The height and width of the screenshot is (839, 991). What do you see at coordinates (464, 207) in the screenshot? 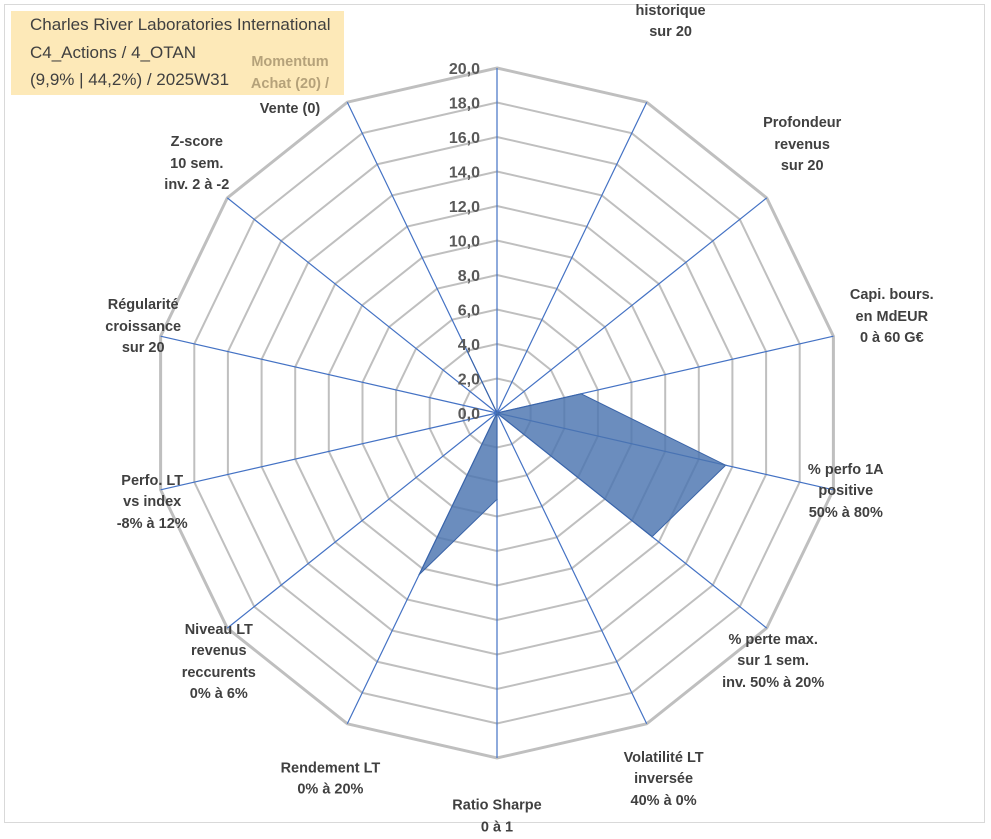
I see `tick-label: 12,0` at bounding box center [464, 207].